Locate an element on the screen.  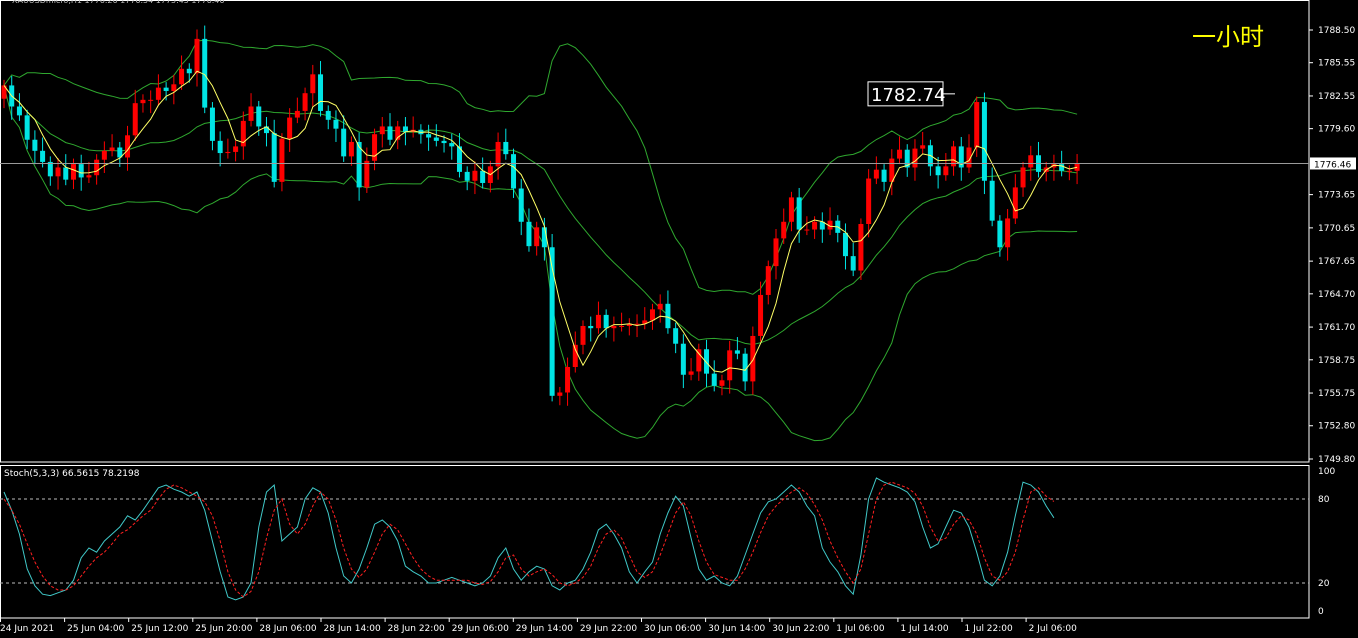
time-tick-label: 24 Jun 2021 is located at coordinates (27, 629).